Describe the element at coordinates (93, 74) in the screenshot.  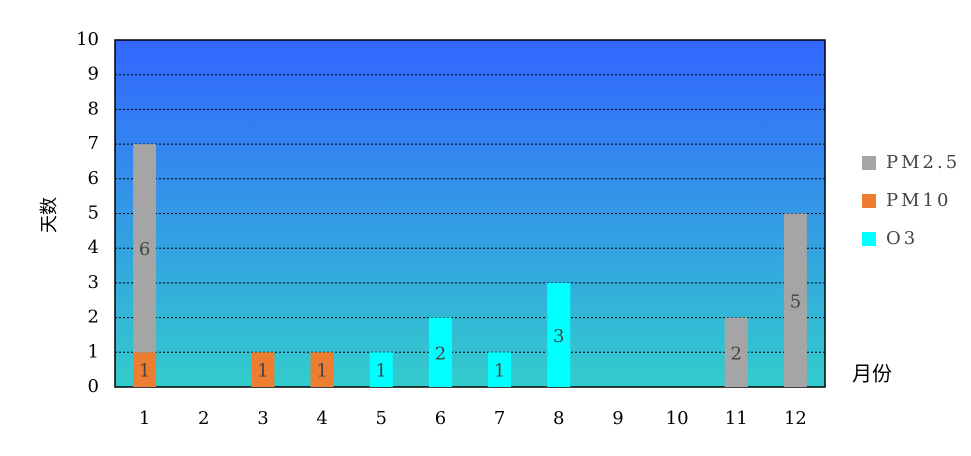
I see `y-tick-label: 9` at that location.